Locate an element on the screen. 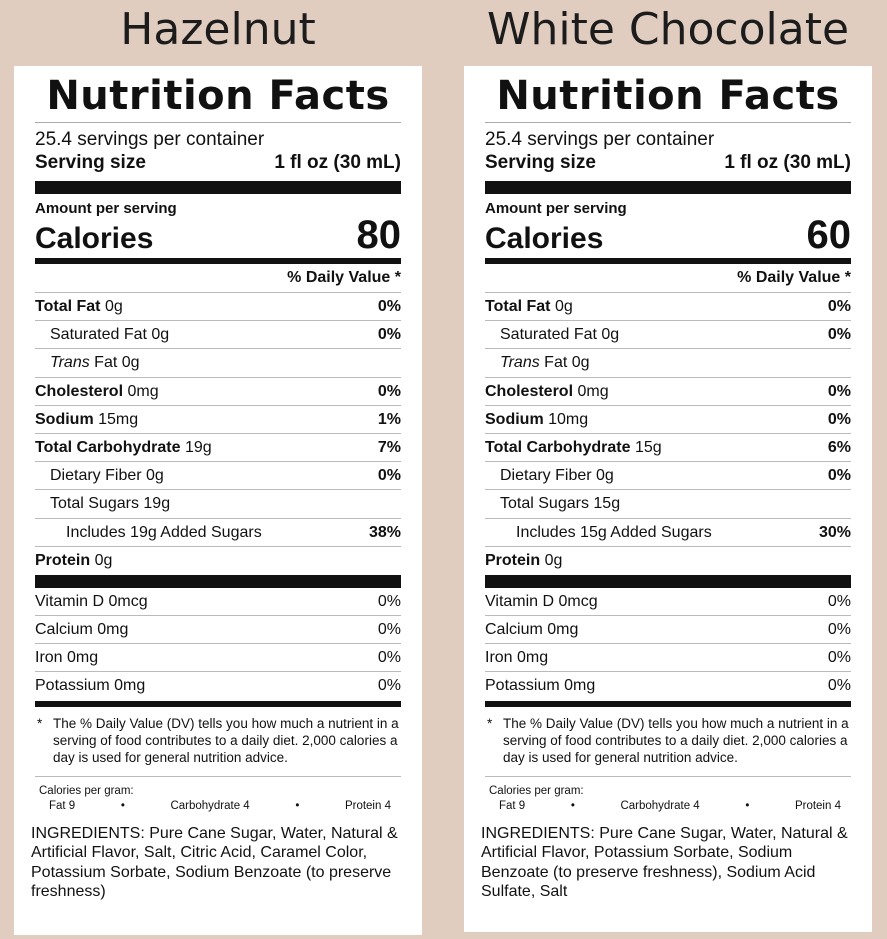 This screenshot has height=939, width=887. nutrient-name: Protein is located at coordinates (513, 560).